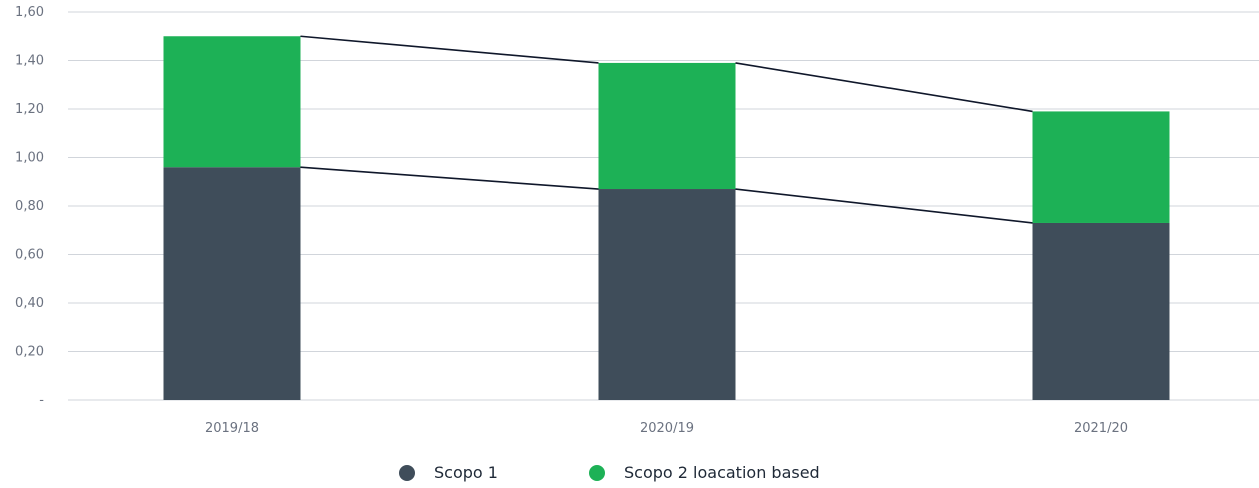 The height and width of the screenshot is (488, 1259). What do you see at coordinates (232, 428) in the screenshot?
I see `x-tick-label: 2019/18` at bounding box center [232, 428].